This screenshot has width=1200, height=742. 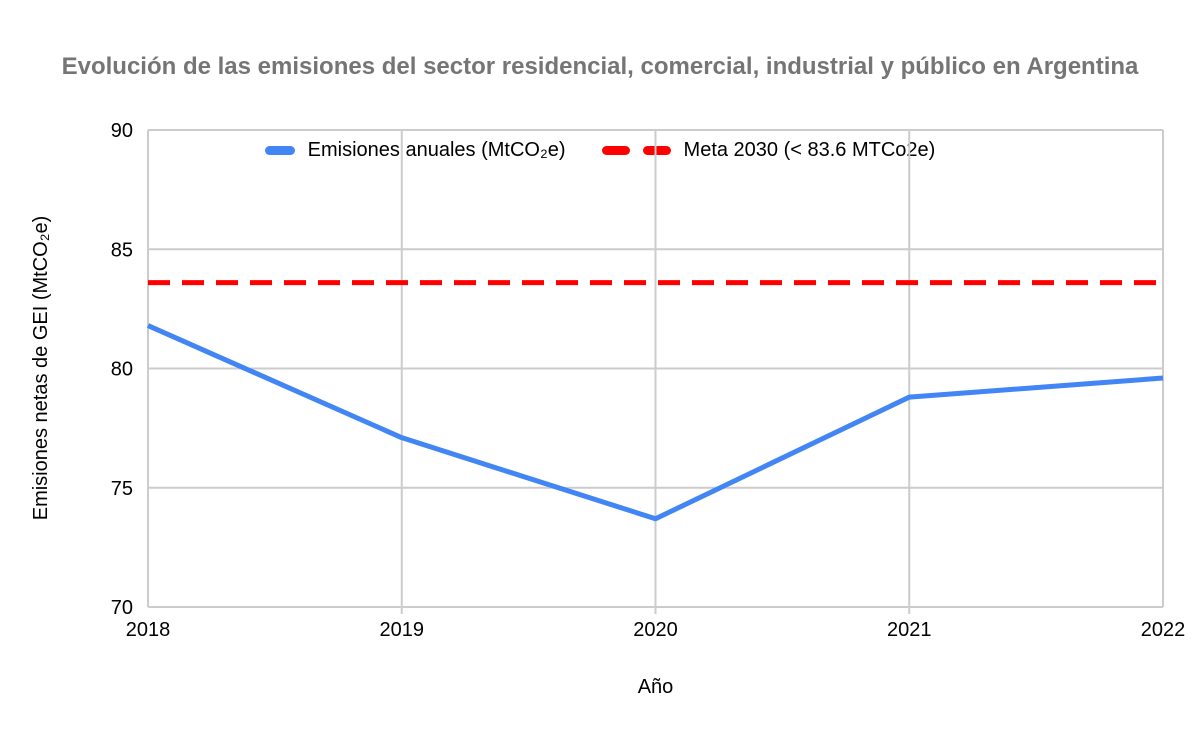 What do you see at coordinates (402, 630) in the screenshot?
I see `x-tick-label: 2019` at bounding box center [402, 630].